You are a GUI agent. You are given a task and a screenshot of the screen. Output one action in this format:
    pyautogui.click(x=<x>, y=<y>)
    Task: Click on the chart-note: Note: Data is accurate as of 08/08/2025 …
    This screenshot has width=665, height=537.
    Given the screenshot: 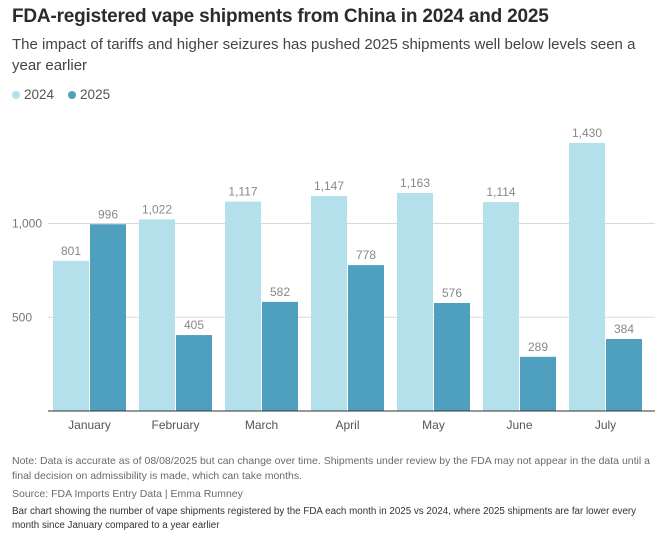 What is the action you would take?
    pyautogui.click(x=331, y=468)
    